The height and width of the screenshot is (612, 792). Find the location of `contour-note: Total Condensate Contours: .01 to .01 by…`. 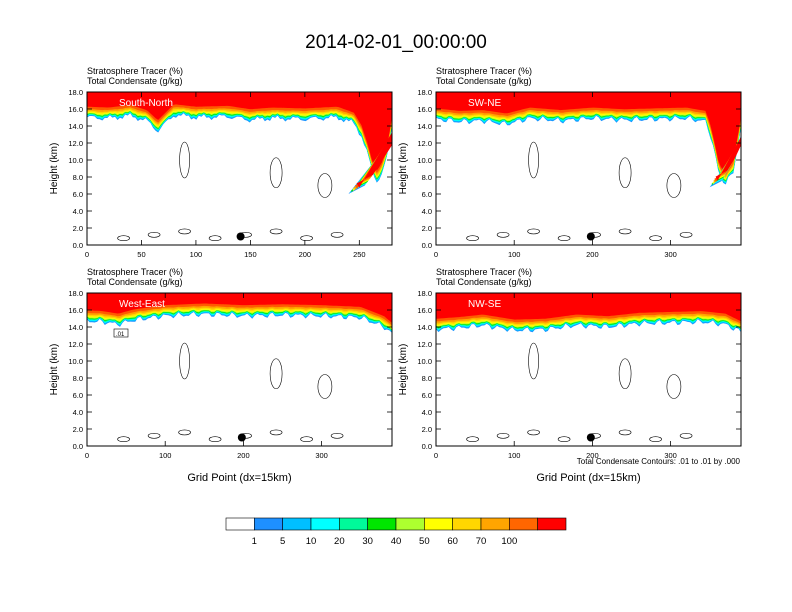

contour-note: Total Condensate Contours: .01 to .01 by… is located at coordinates (658, 461).